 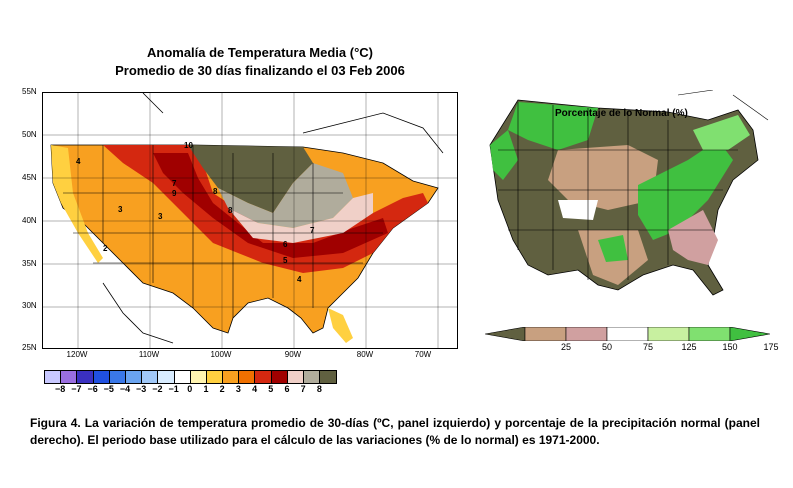 I want to click on lat-label: 35N, so click(x=29, y=263).